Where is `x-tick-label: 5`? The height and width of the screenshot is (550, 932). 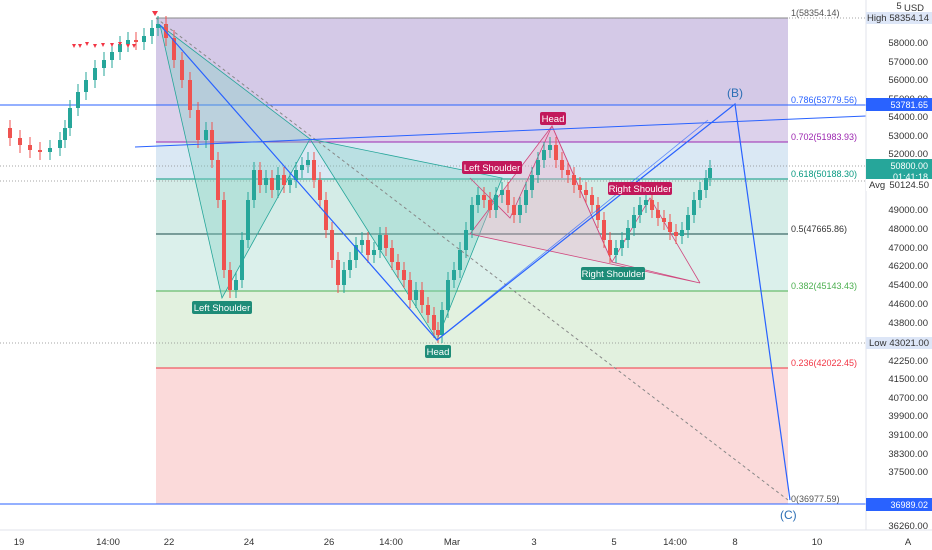 x-tick-label: 5 is located at coordinates (613, 542).